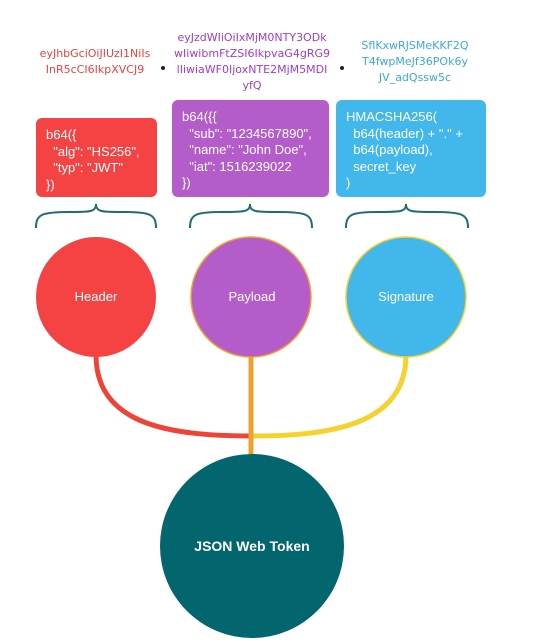 This screenshot has height=642, width=543. What do you see at coordinates (93, 151) in the screenshot?
I see `header-code-line: "alg": "HS256",` at bounding box center [93, 151].